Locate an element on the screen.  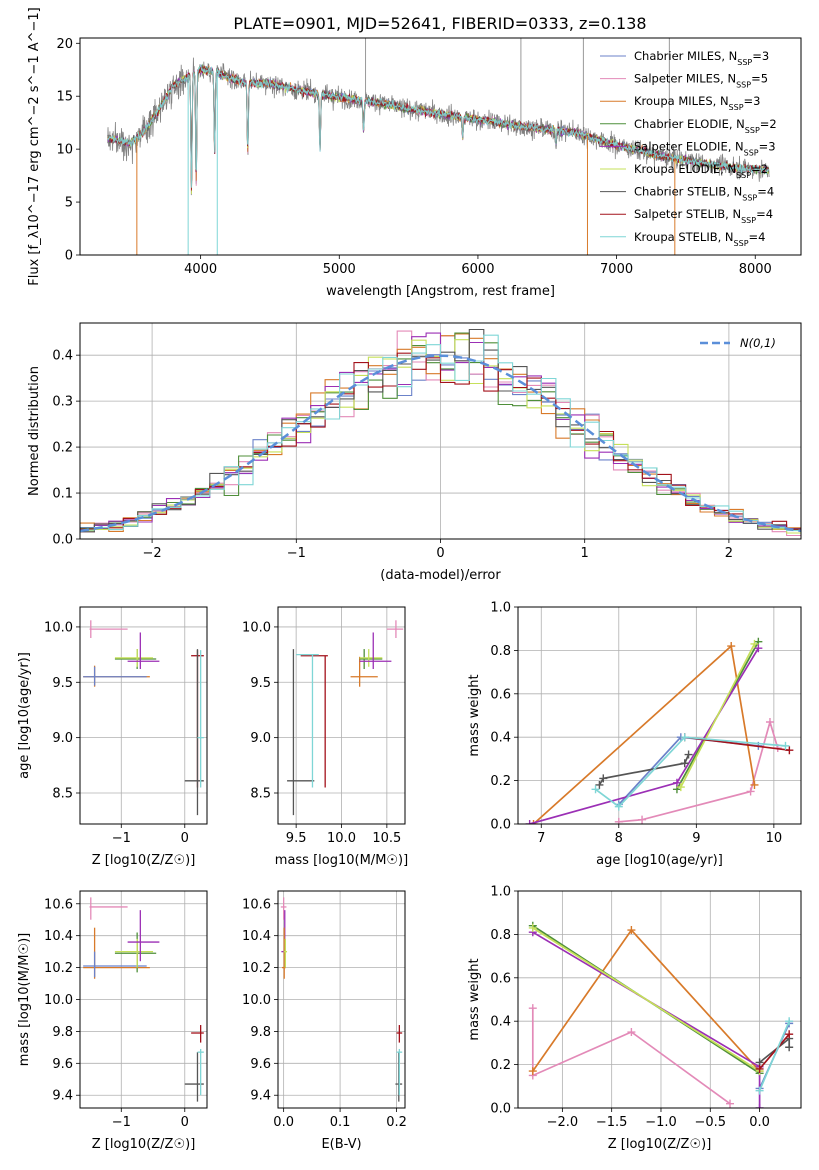
x-tick-label: 0.2 is located at coordinates (396, 1122).